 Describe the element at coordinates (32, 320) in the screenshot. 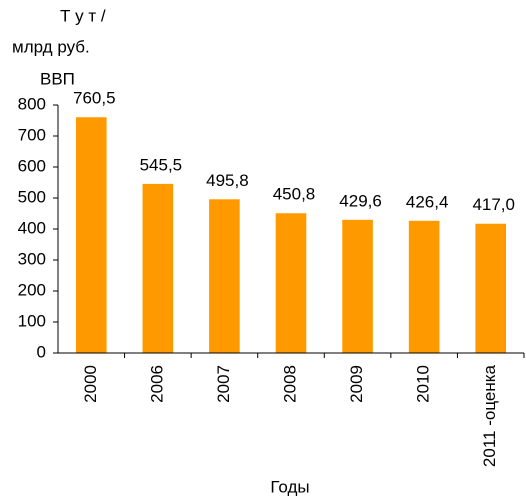

I see `y-tick-label: 100` at that location.